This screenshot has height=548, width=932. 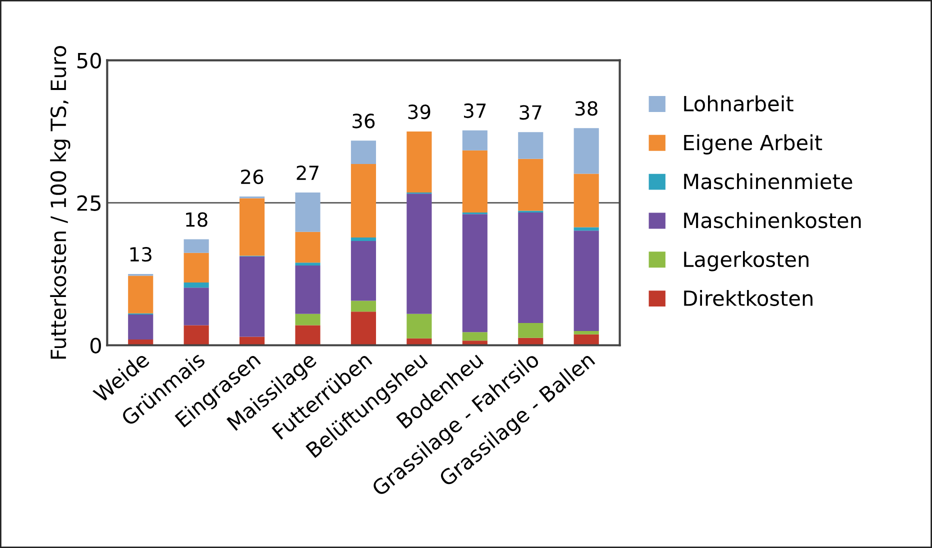 What do you see at coordinates (768, 181) in the screenshot?
I see `legend-label: Maschinenmiete` at bounding box center [768, 181].